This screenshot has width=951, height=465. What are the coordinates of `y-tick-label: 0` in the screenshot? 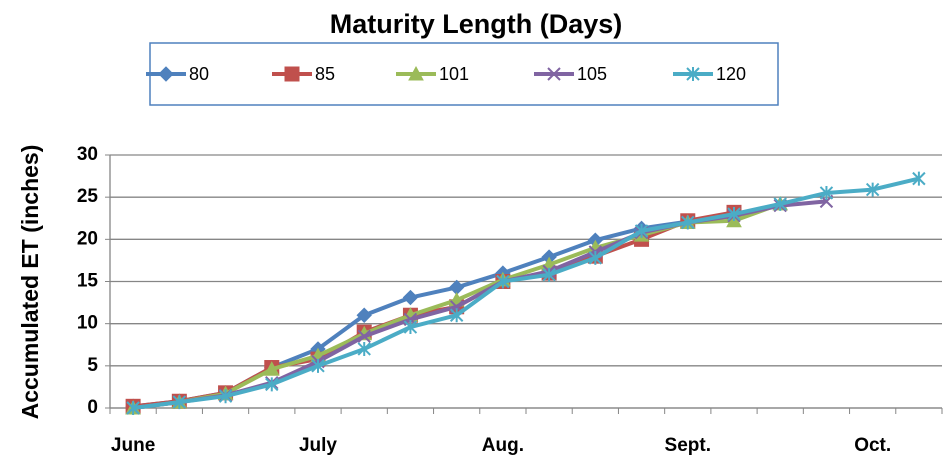 It's located at (92, 407).